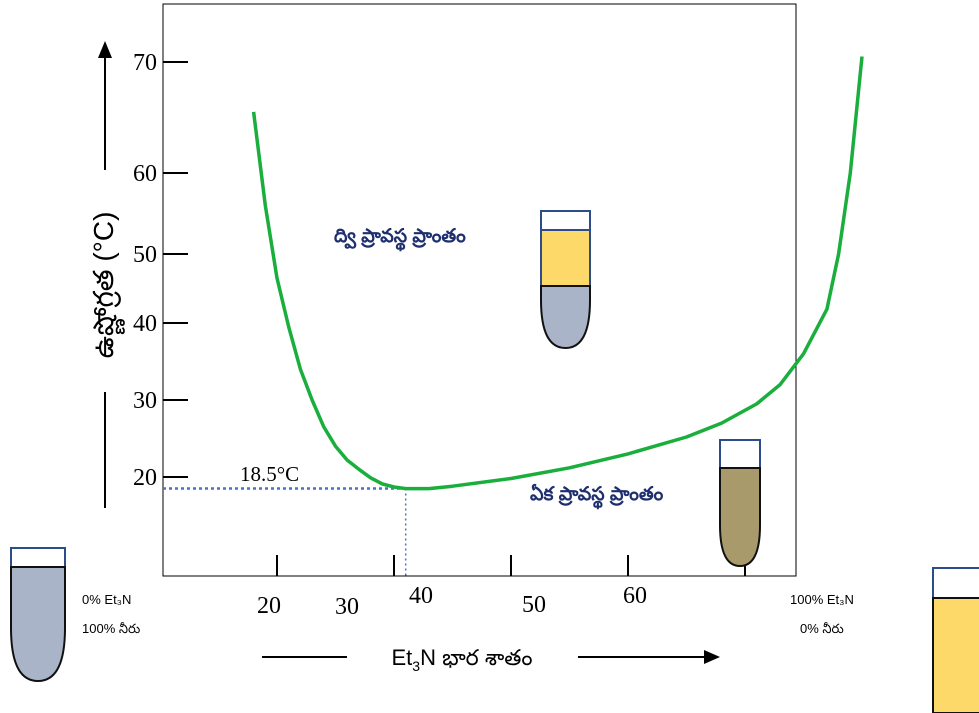 This screenshot has height=713, width=979. What do you see at coordinates (635, 596) in the screenshot?
I see `x-tick-label: 60` at bounding box center [635, 596].